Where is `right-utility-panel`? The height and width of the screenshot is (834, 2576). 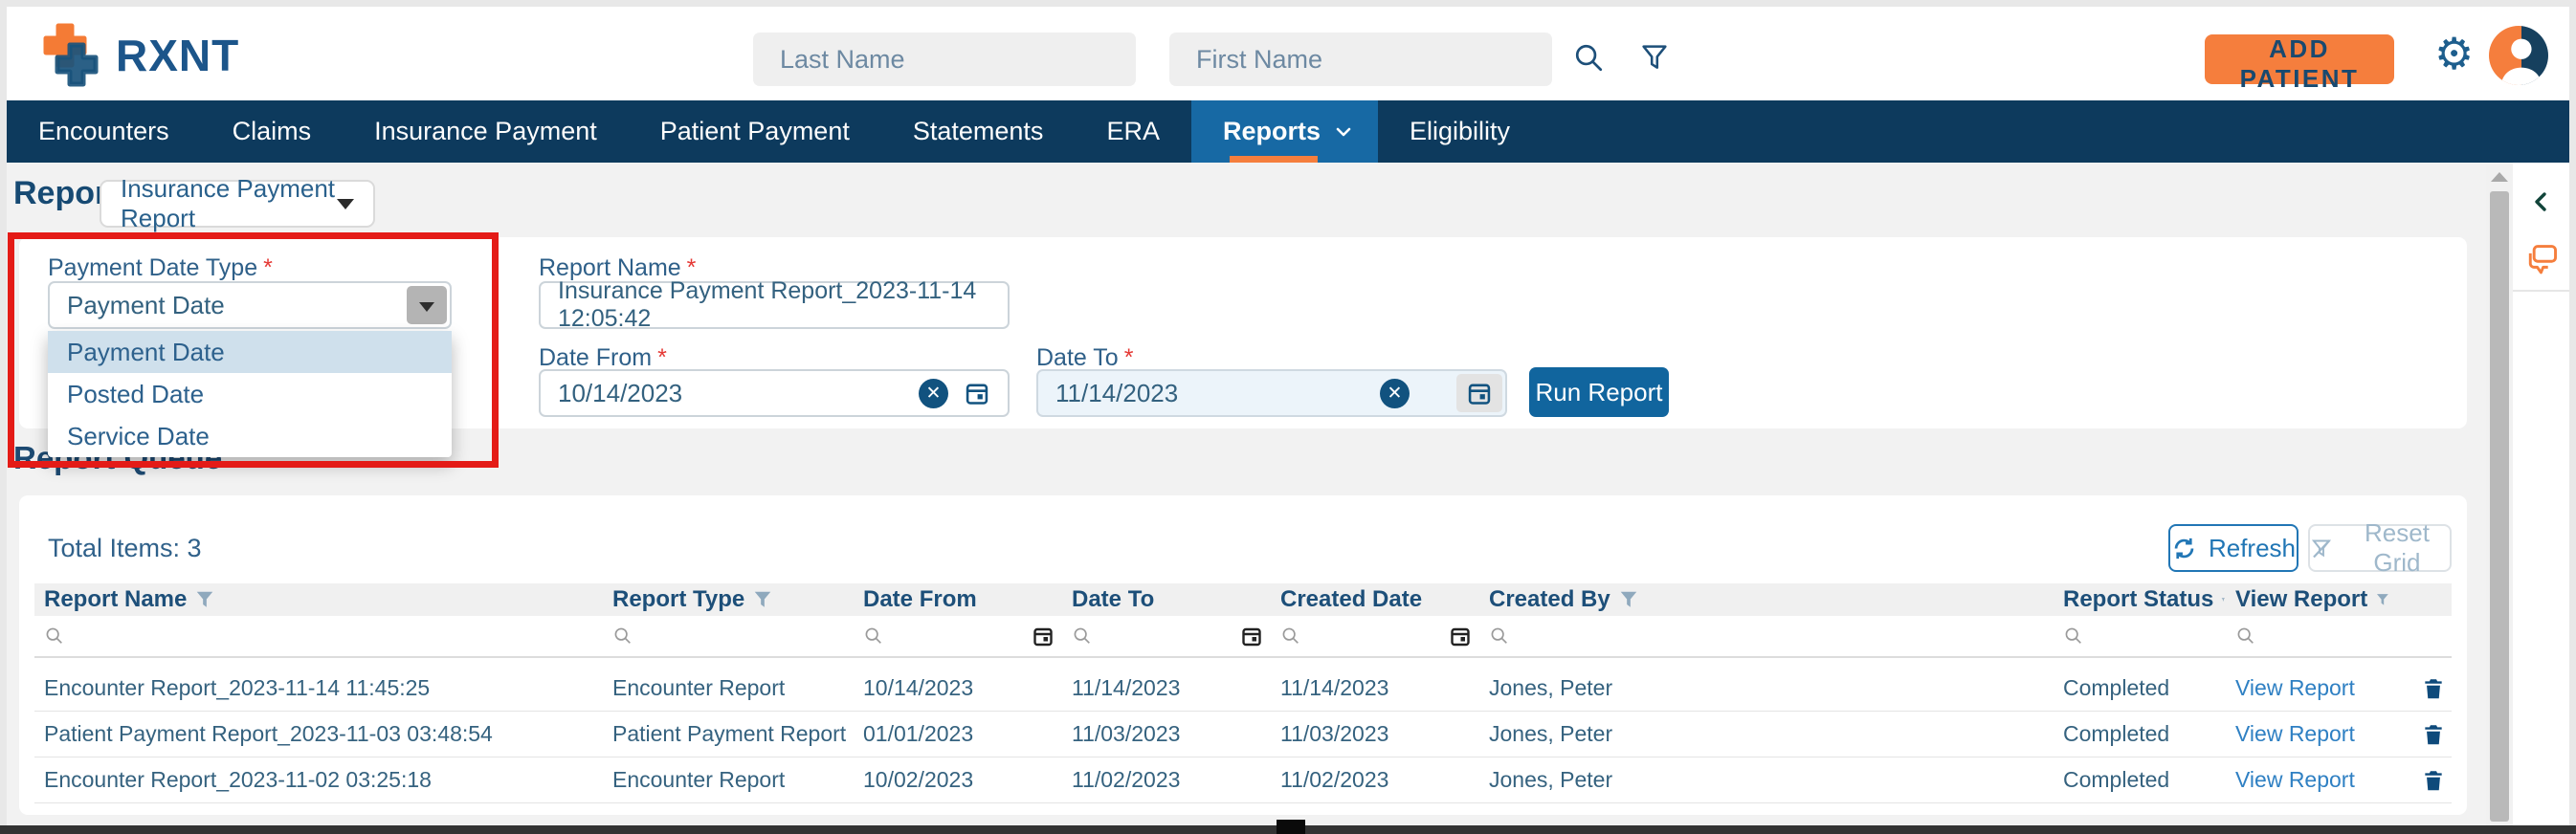
right-utility-panel is located at coordinates (2541, 494).